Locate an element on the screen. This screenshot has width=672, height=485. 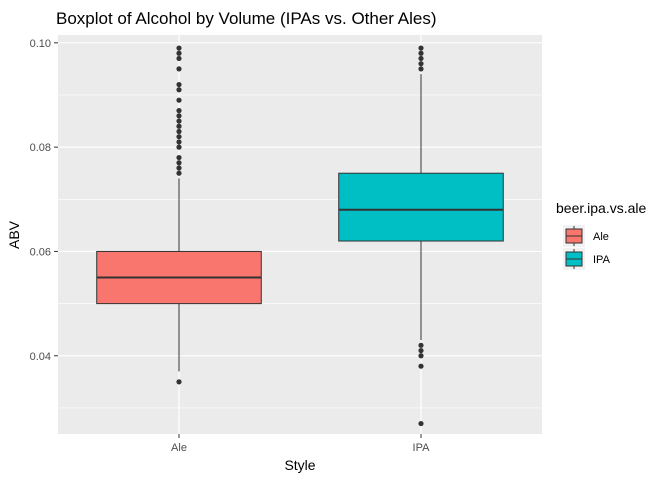
y-tick-label: 0.04 is located at coordinates (40, 357).